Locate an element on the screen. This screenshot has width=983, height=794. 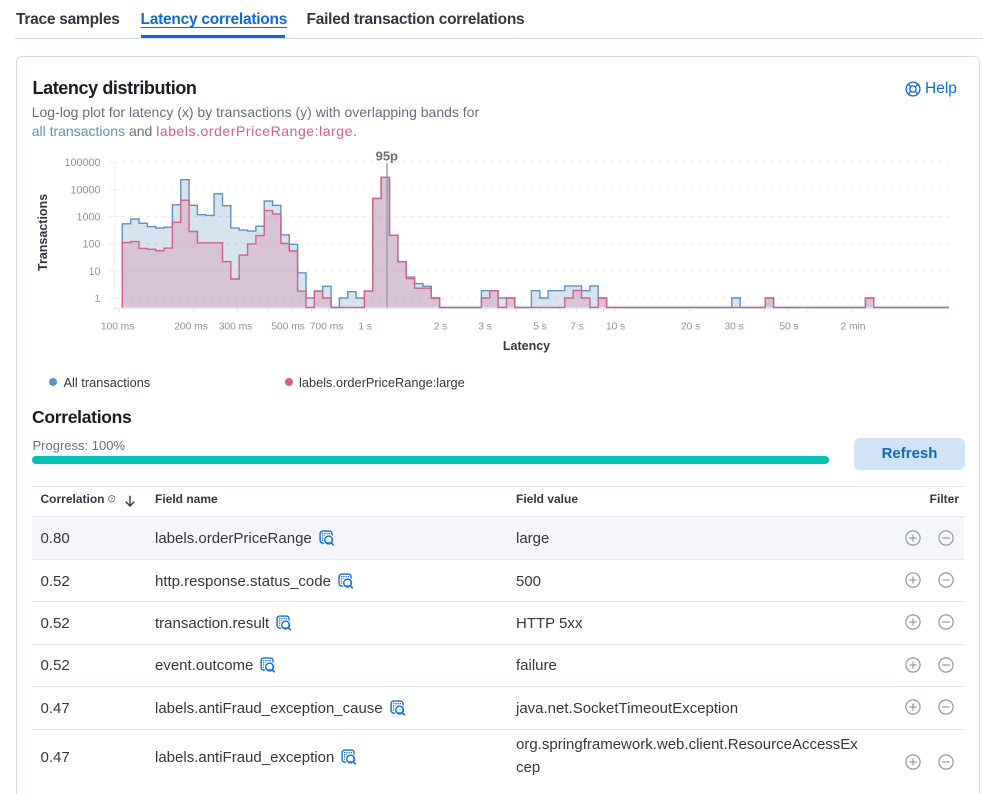
svg-text: 1 s is located at coordinates (365, 326).